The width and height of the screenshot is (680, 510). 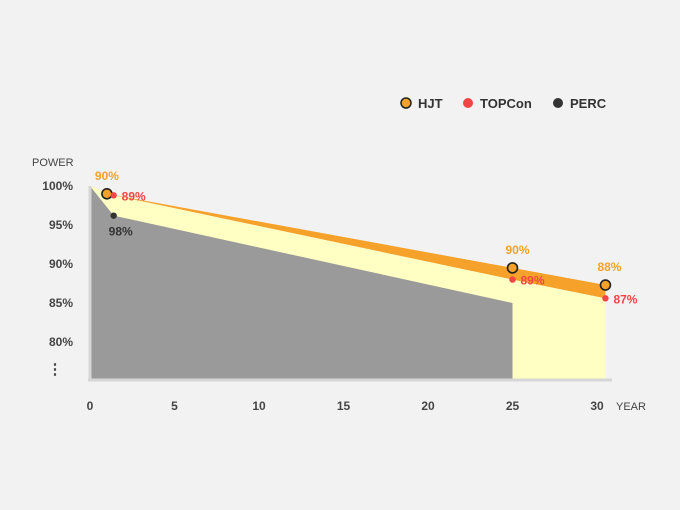 What do you see at coordinates (57, 186) in the screenshot?
I see `y-tick-label: 100%` at bounding box center [57, 186].